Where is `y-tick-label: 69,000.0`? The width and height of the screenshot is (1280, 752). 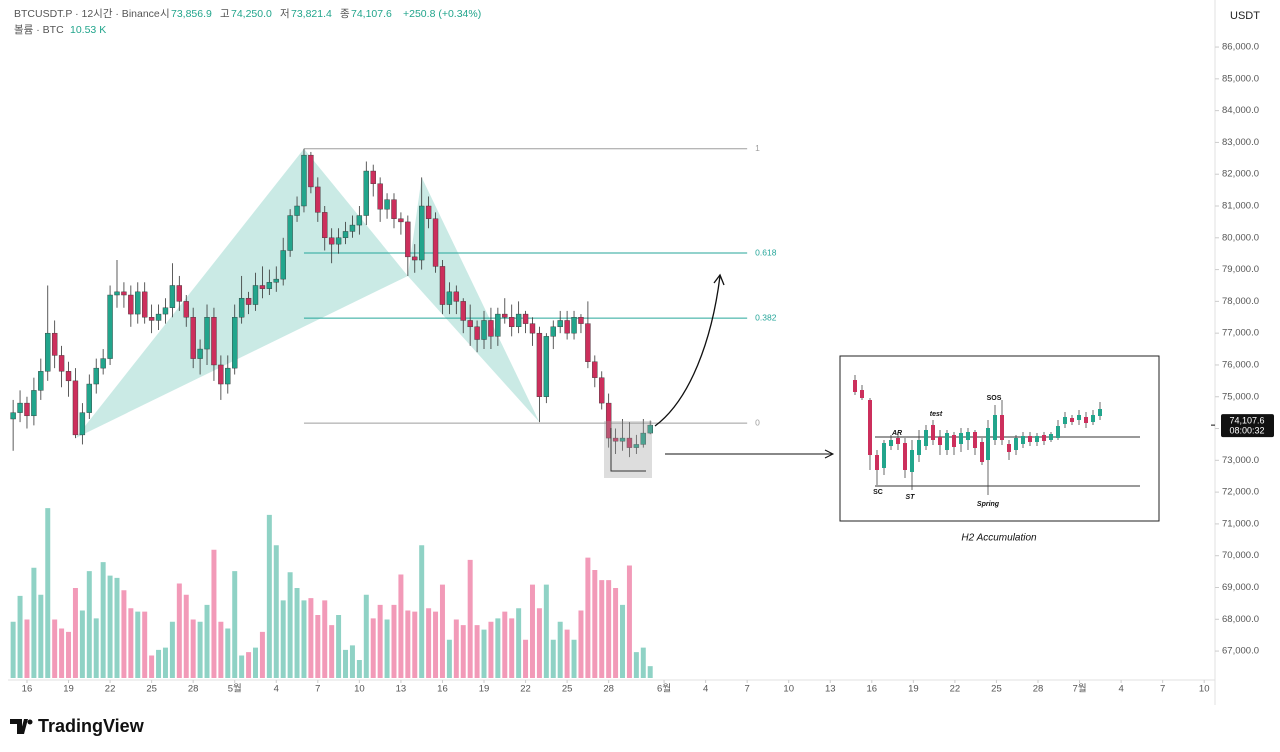
y-tick-label: 69,000.0 is located at coordinates (1240, 587).